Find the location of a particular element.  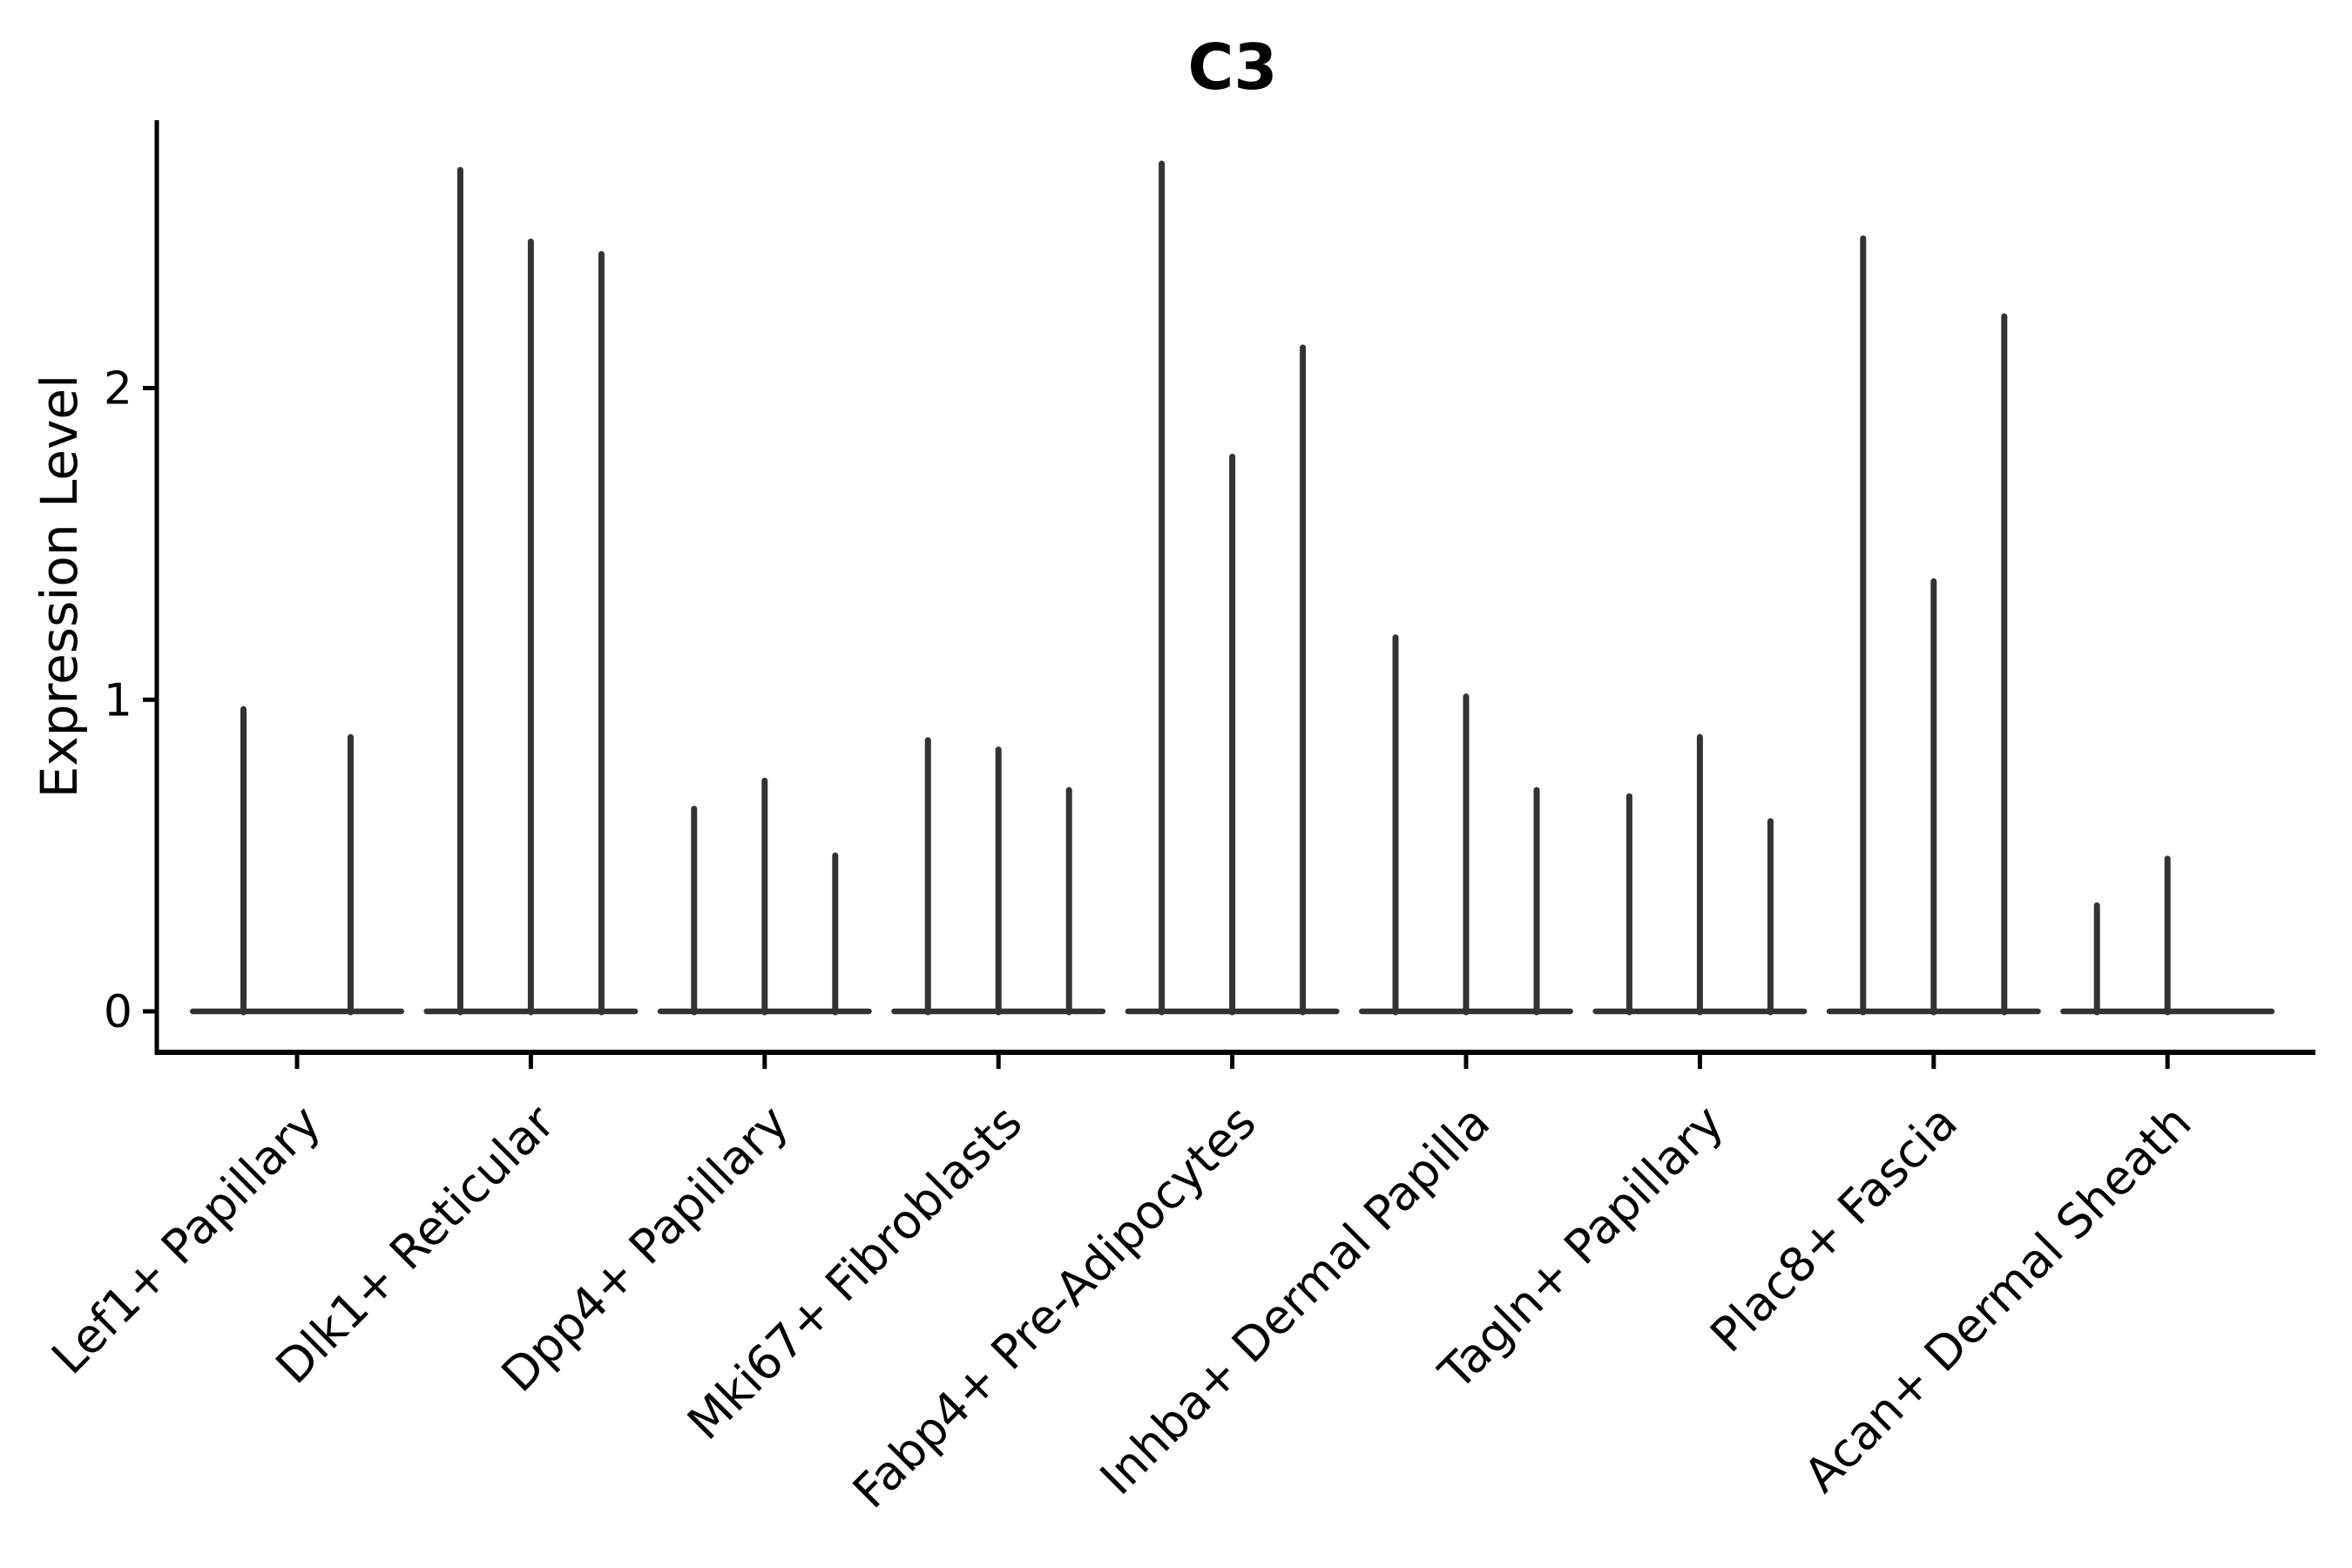

x-tick-label-acan-dermal-sheath: Acan+ Dermal Sheath is located at coordinates (1997, 1299).